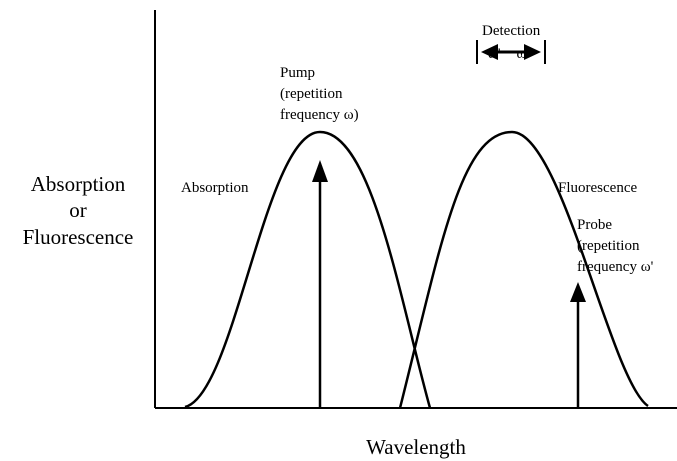  I want to click on probe-arrowhead, so click(578, 292).